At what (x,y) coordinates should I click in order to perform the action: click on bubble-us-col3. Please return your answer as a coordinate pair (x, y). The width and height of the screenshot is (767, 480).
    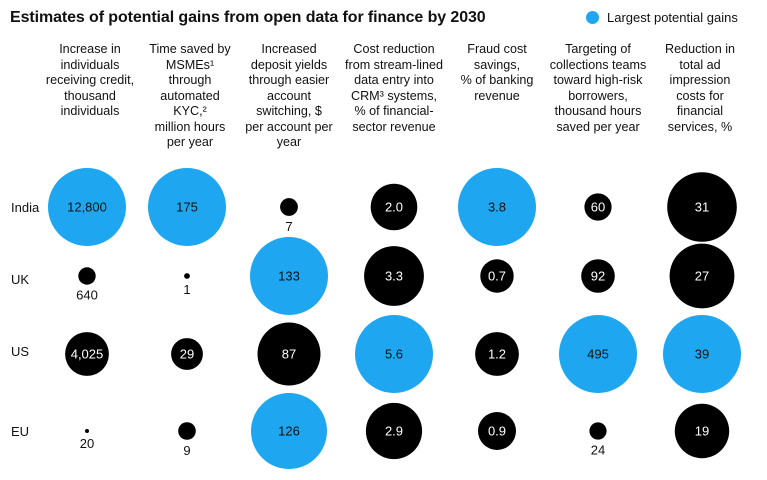
    Looking at the image, I should click on (394, 354).